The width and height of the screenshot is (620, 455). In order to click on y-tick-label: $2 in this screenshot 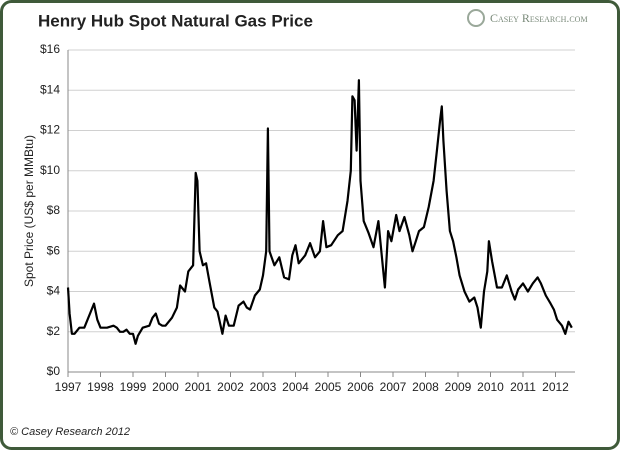, I will do `click(54, 331)`.